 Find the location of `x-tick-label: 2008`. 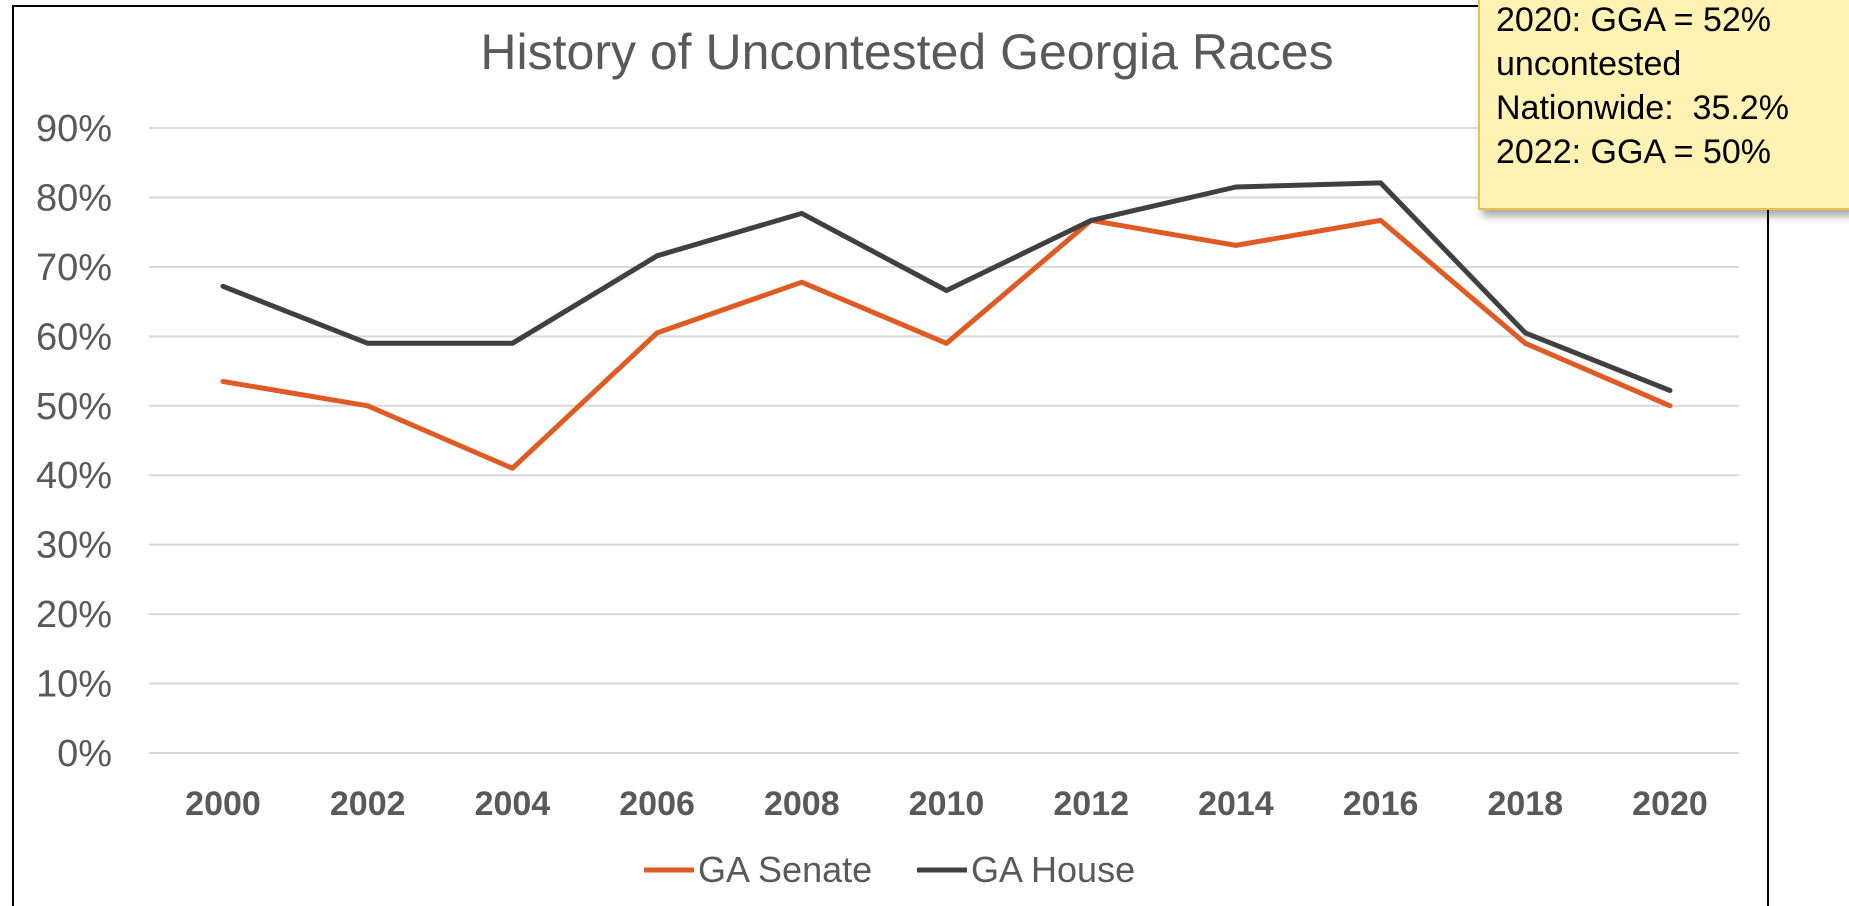

x-tick-label: 2008 is located at coordinates (802, 804).